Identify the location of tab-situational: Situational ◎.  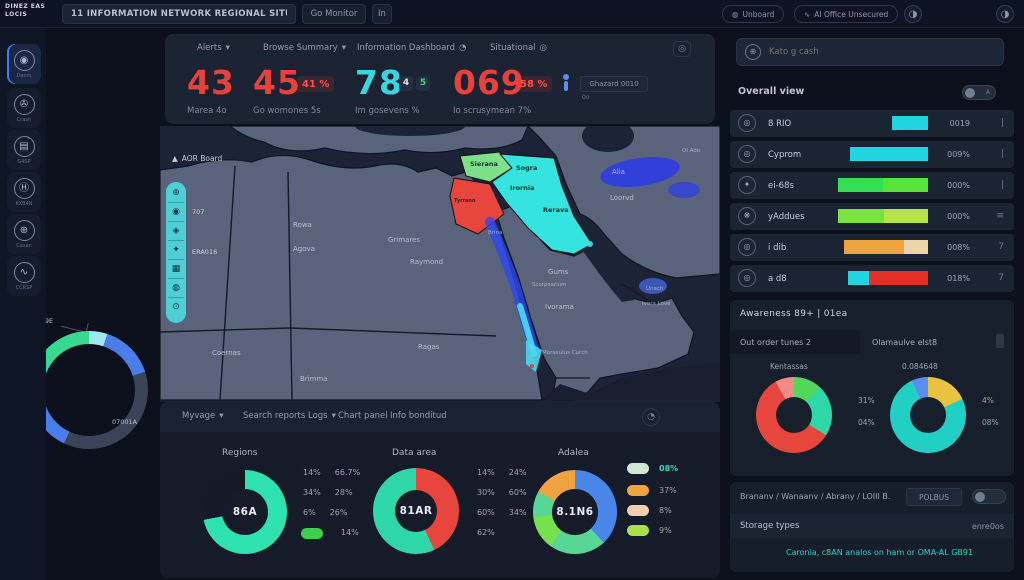
(518, 48).